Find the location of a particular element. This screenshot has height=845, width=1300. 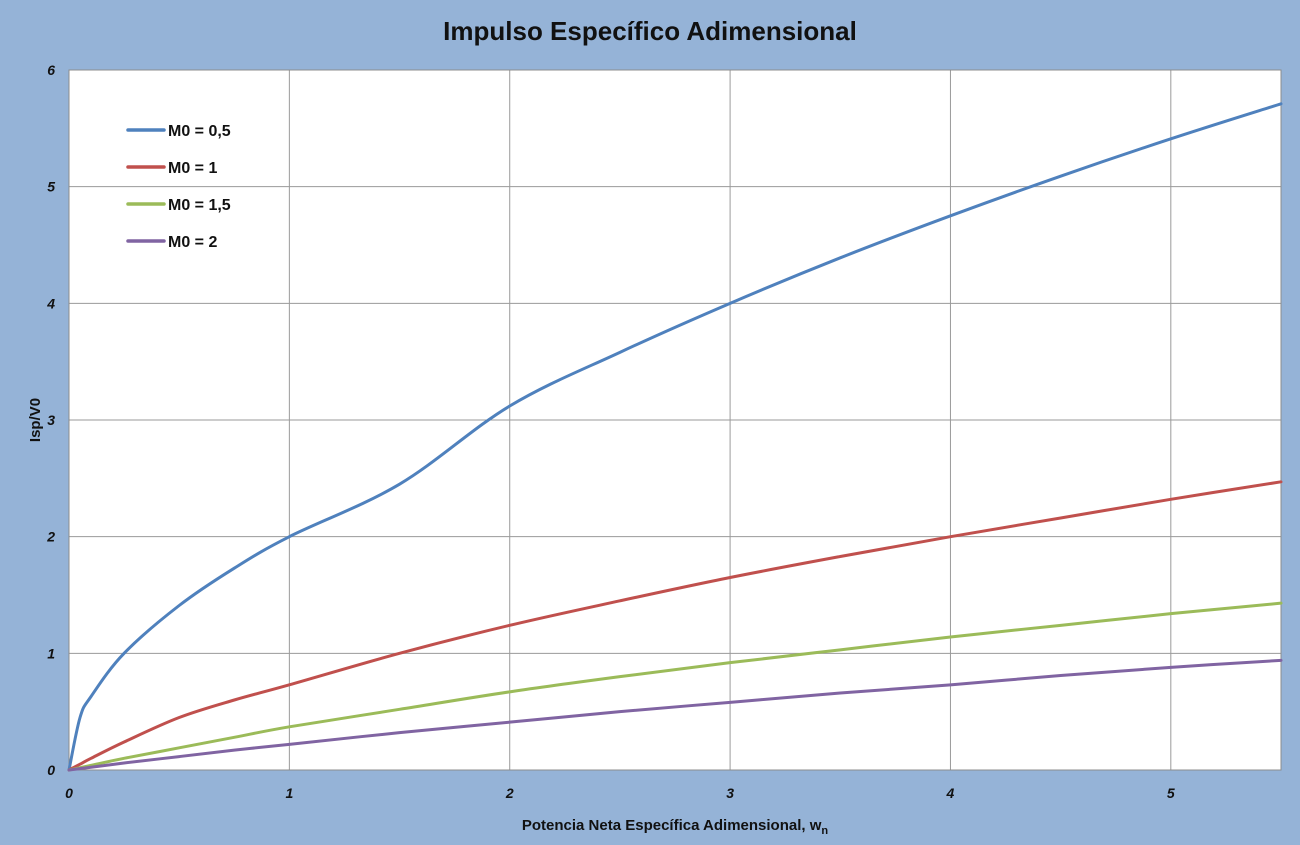

y-tick-label: 3 is located at coordinates (51, 420).